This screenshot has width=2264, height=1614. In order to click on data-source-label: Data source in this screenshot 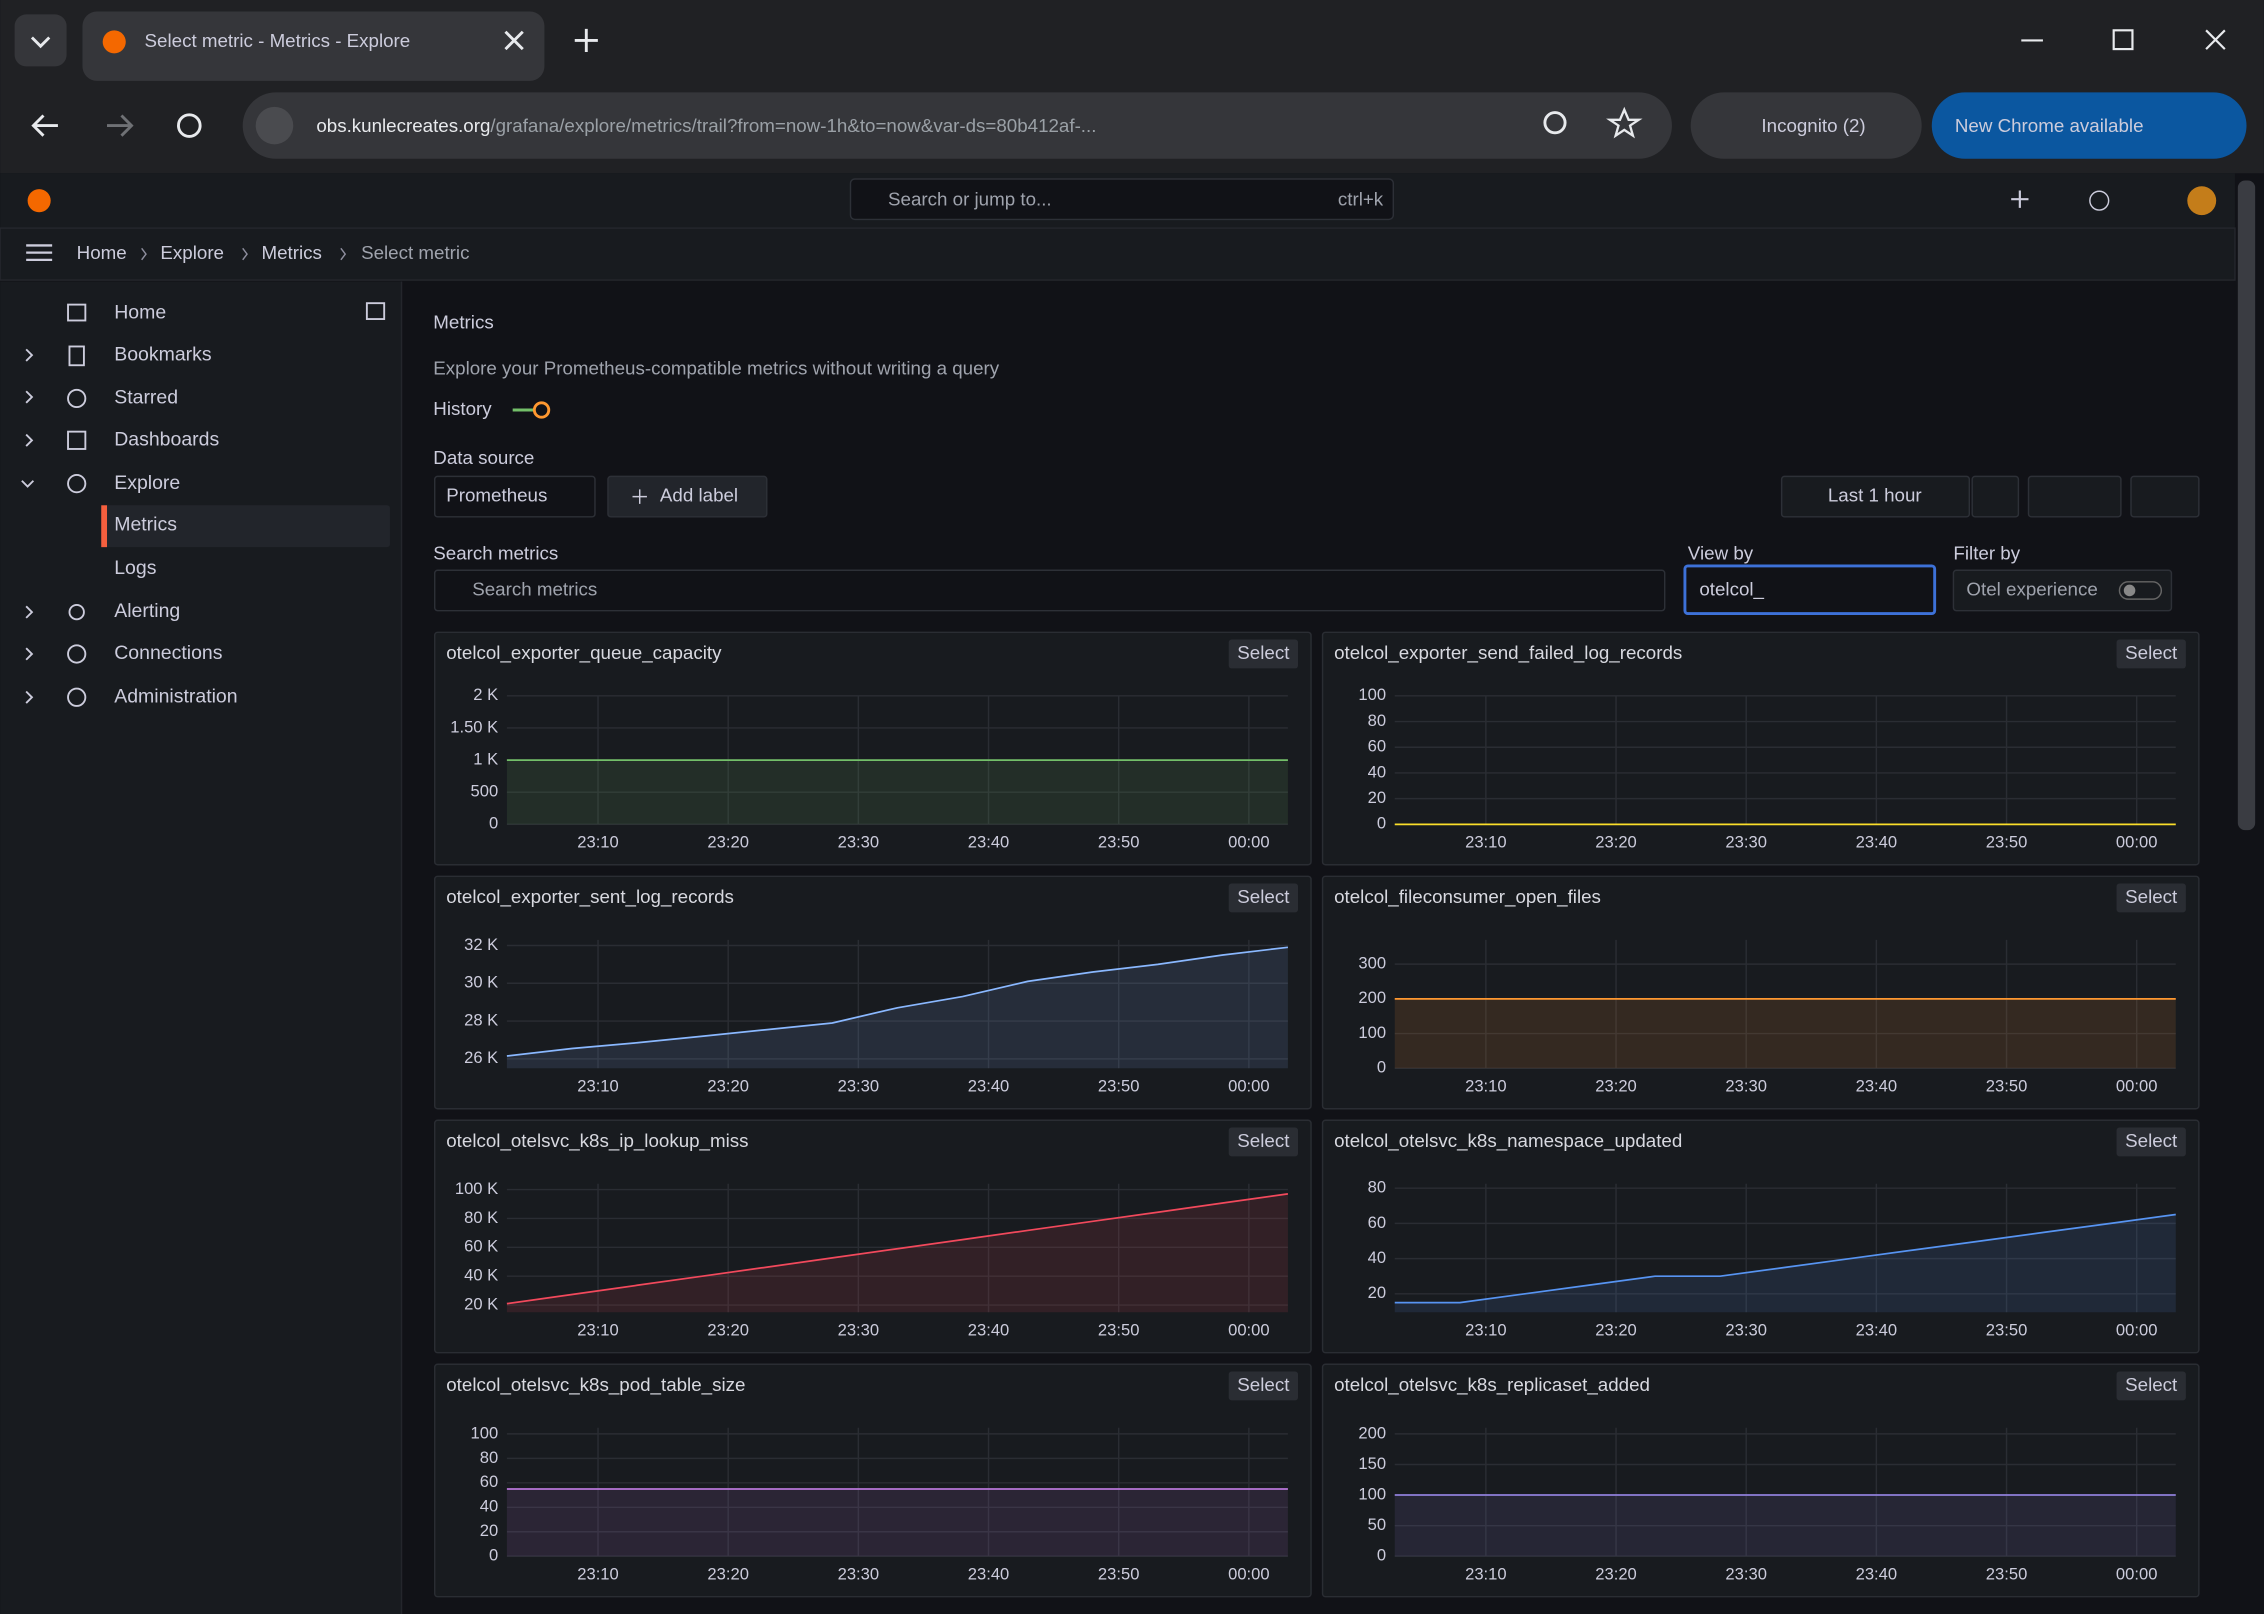, I will do `click(483, 457)`.